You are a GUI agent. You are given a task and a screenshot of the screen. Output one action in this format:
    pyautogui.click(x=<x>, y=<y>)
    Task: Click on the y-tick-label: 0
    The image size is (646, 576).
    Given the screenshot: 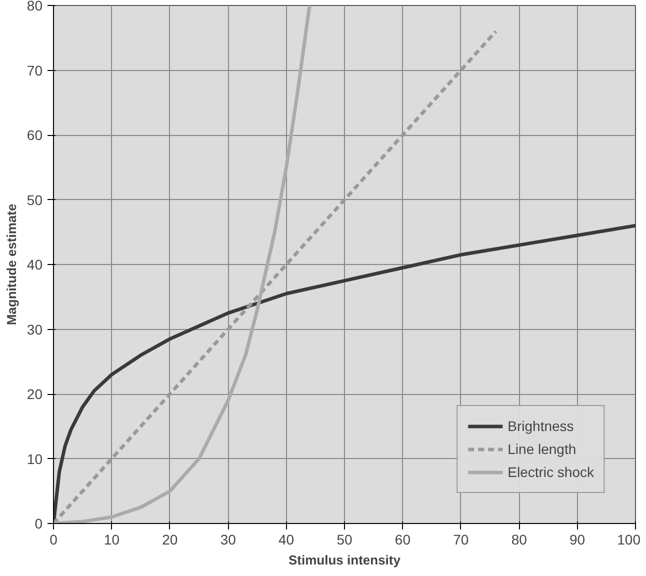 What is the action you would take?
    pyautogui.click(x=38, y=524)
    